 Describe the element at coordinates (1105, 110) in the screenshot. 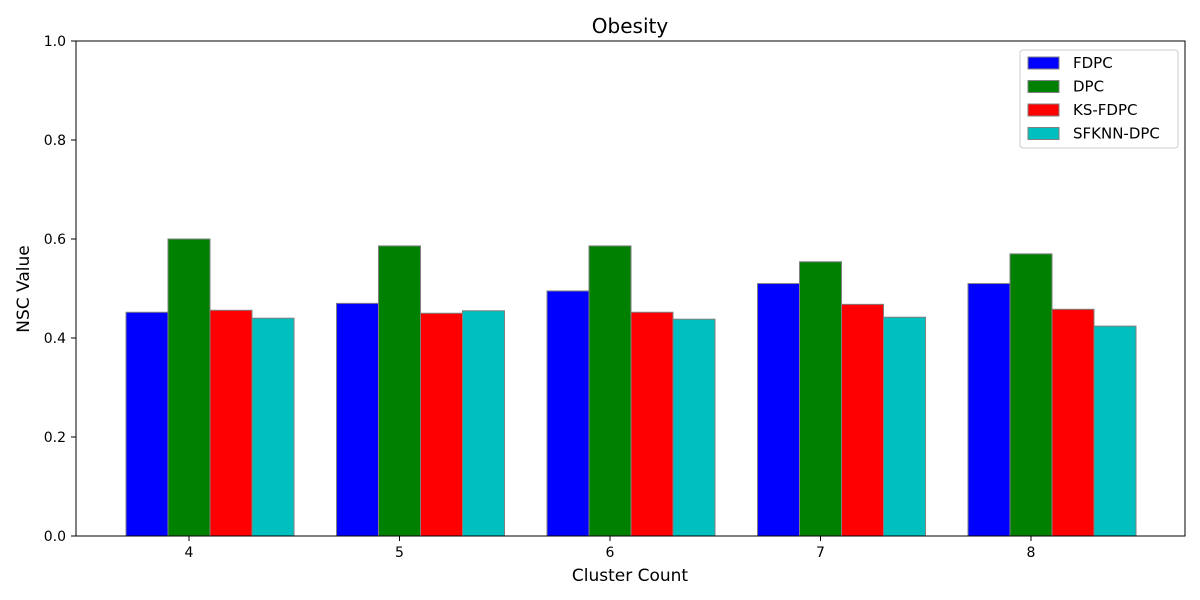

I see `legend-label-ks-fdpc: KS-FDPC` at that location.